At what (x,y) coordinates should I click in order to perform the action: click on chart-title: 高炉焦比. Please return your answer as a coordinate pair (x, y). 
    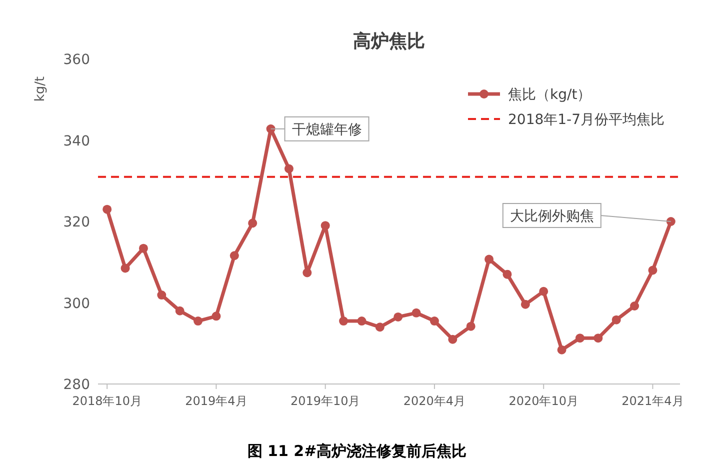
    Looking at the image, I should click on (389, 41).